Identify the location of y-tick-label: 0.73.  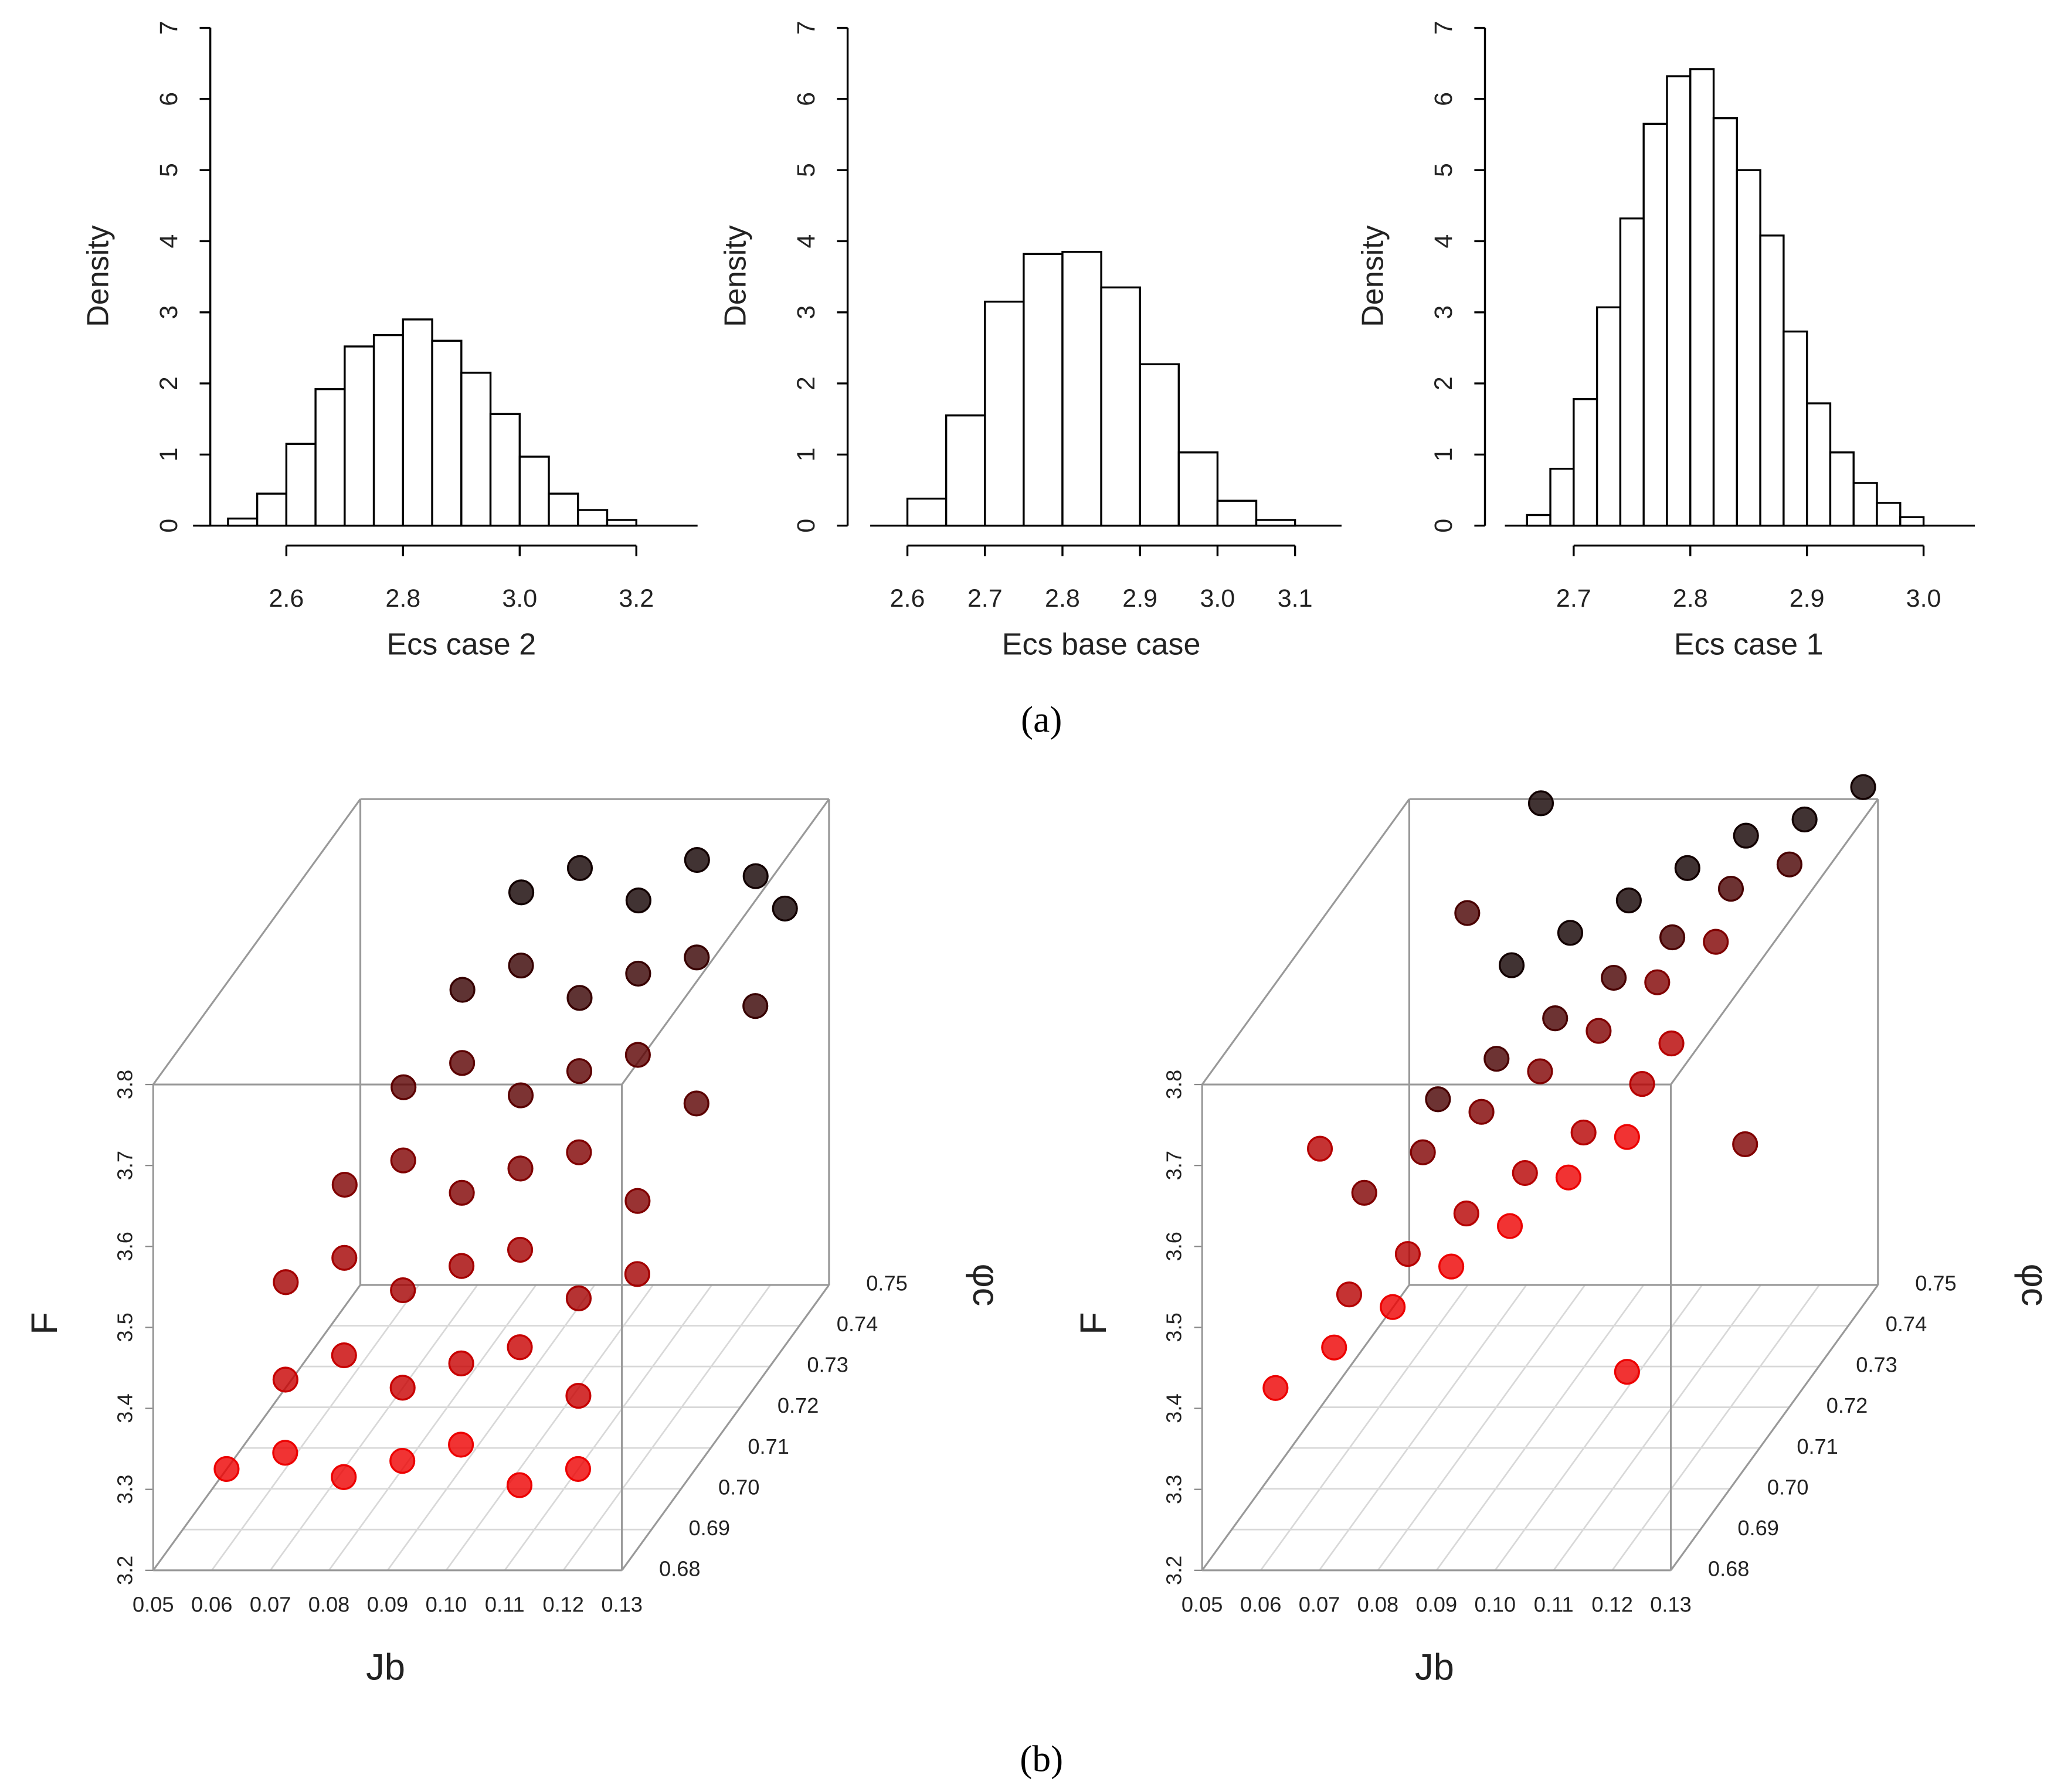
(827, 1365).